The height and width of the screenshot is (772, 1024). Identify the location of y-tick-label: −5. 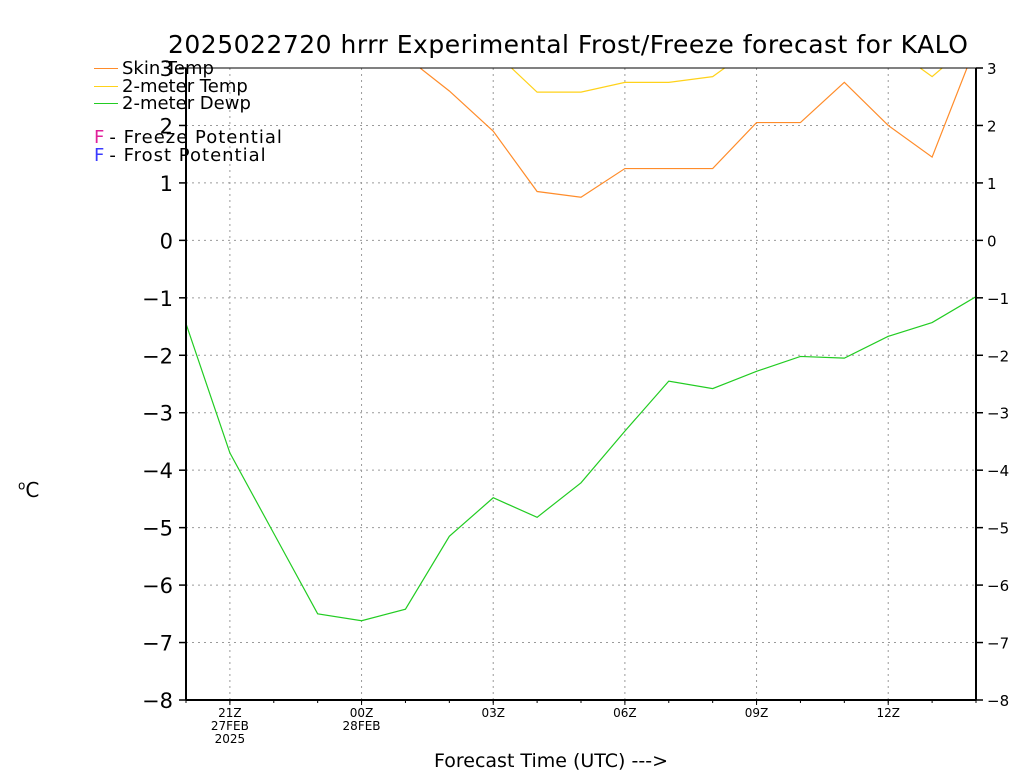
(157, 529).